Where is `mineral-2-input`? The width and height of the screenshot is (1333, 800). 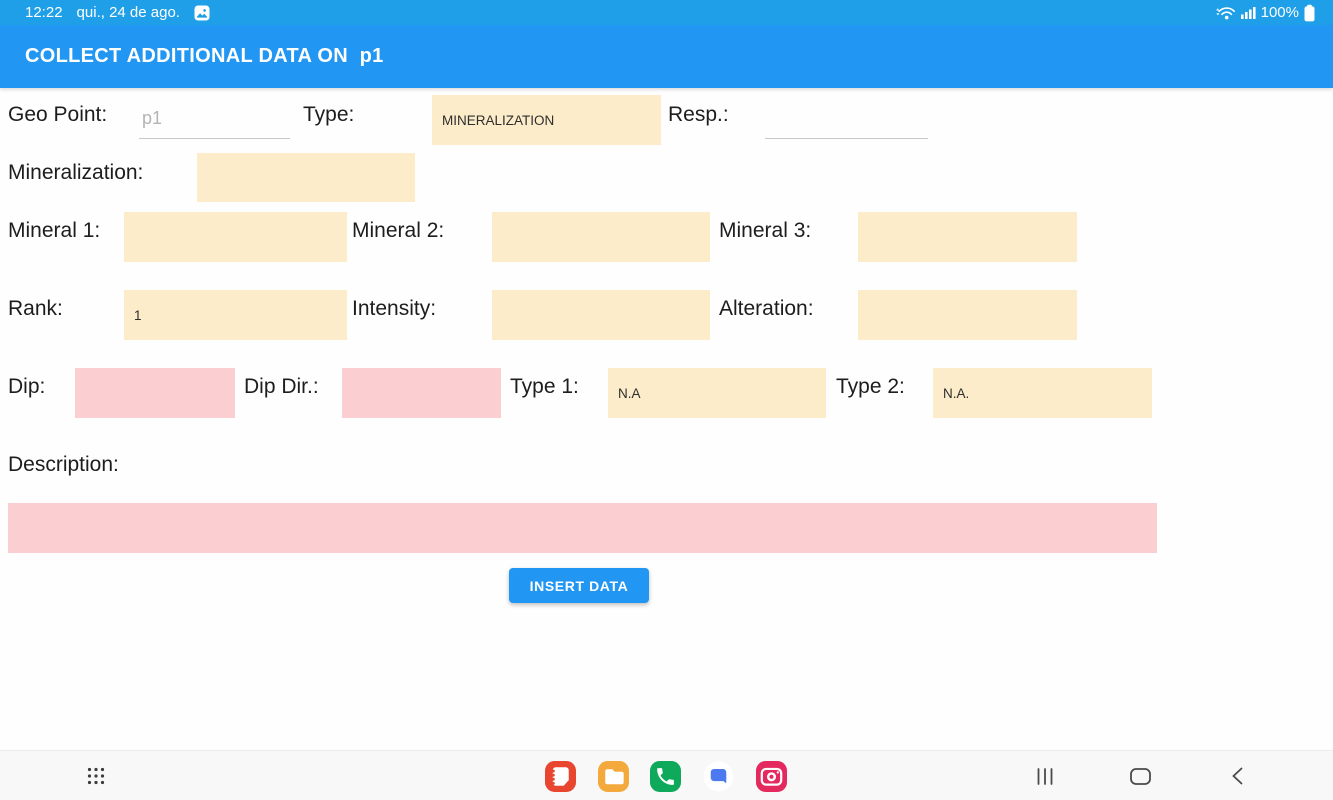
mineral-2-input is located at coordinates (601, 237).